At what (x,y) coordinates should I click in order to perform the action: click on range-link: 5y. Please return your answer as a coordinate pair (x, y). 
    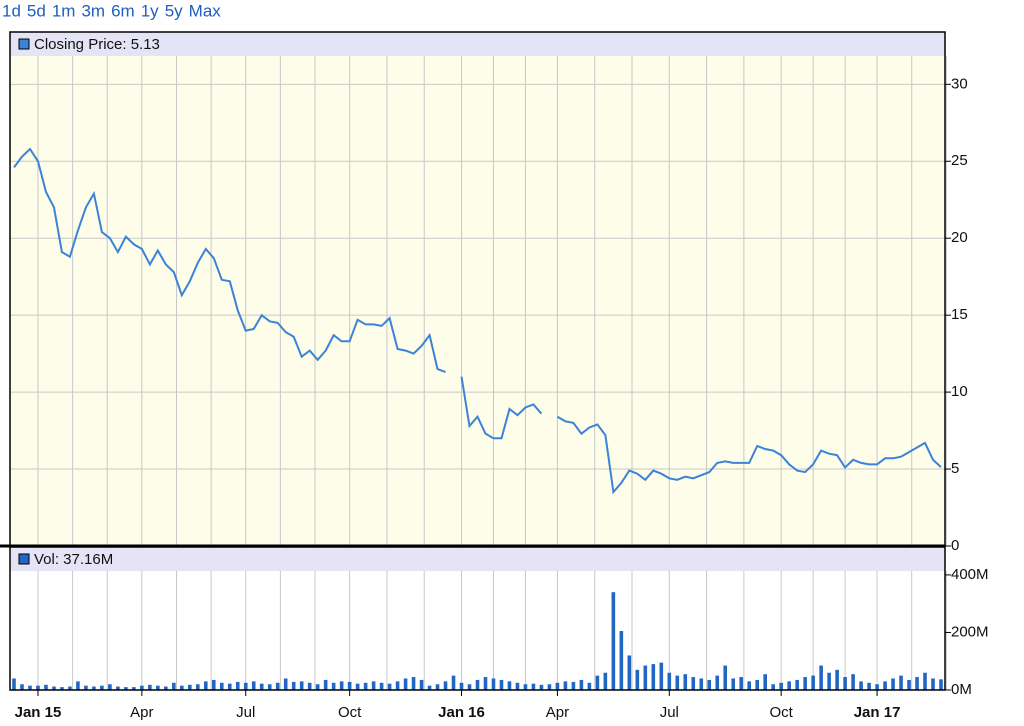
    Looking at the image, I should click on (174, 10).